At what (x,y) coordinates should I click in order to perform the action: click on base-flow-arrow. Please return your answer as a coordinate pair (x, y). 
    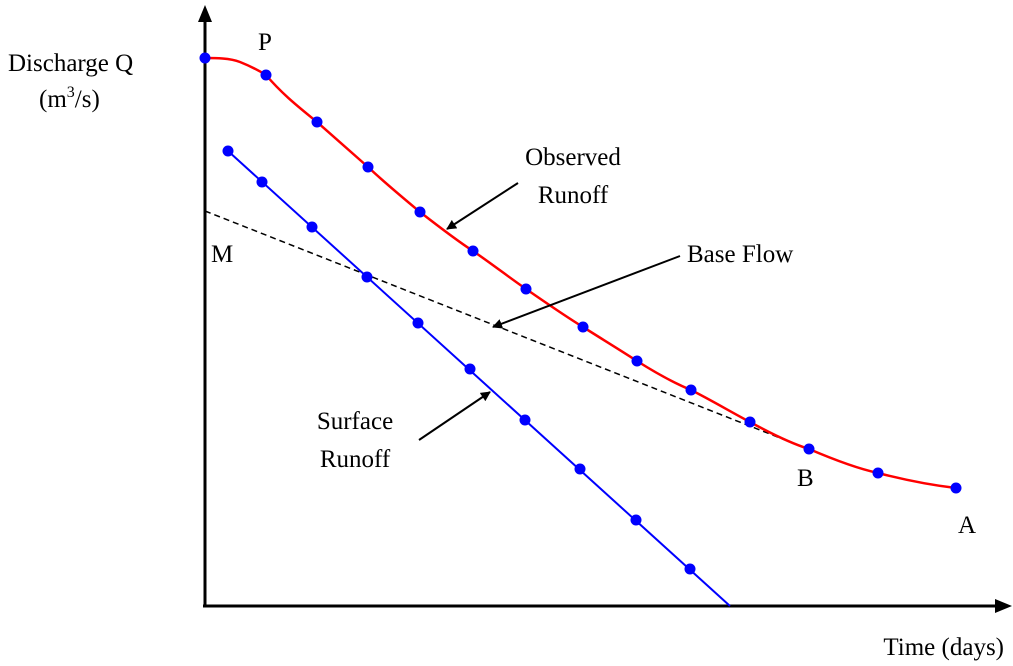
    Looking at the image, I should click on (586, 292).